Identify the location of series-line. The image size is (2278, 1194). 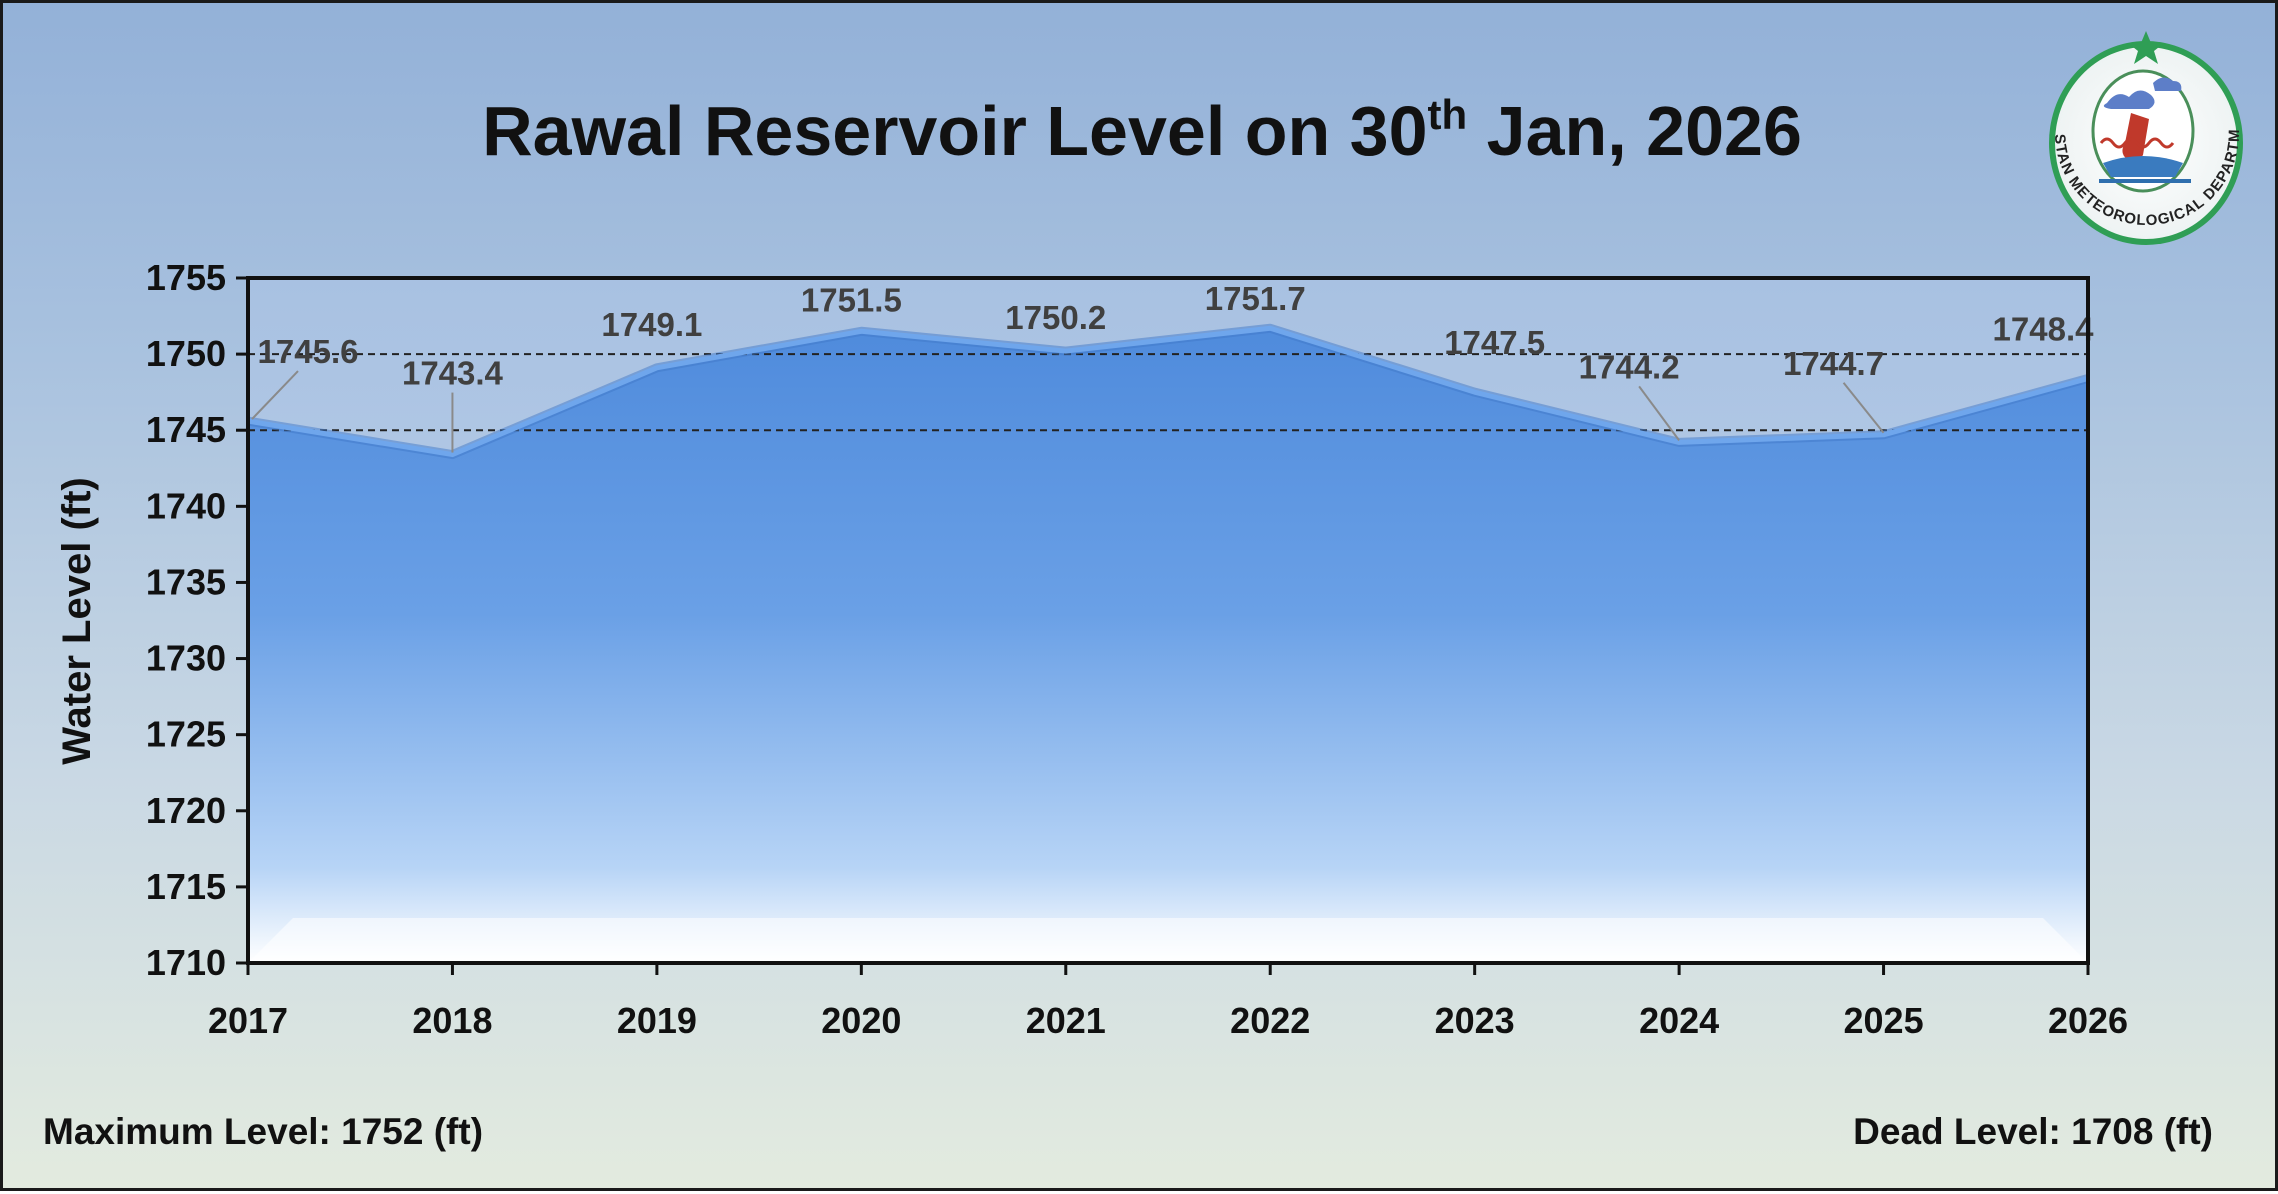
(1168, 391).